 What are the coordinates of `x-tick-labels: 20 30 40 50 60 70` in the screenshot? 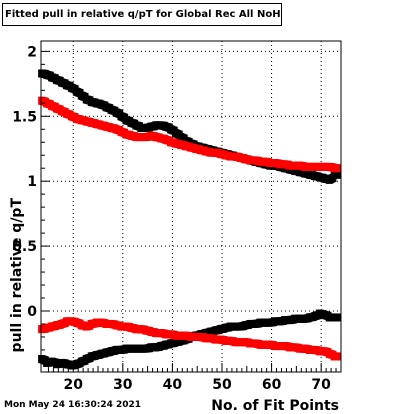 It's located at (197, 385).